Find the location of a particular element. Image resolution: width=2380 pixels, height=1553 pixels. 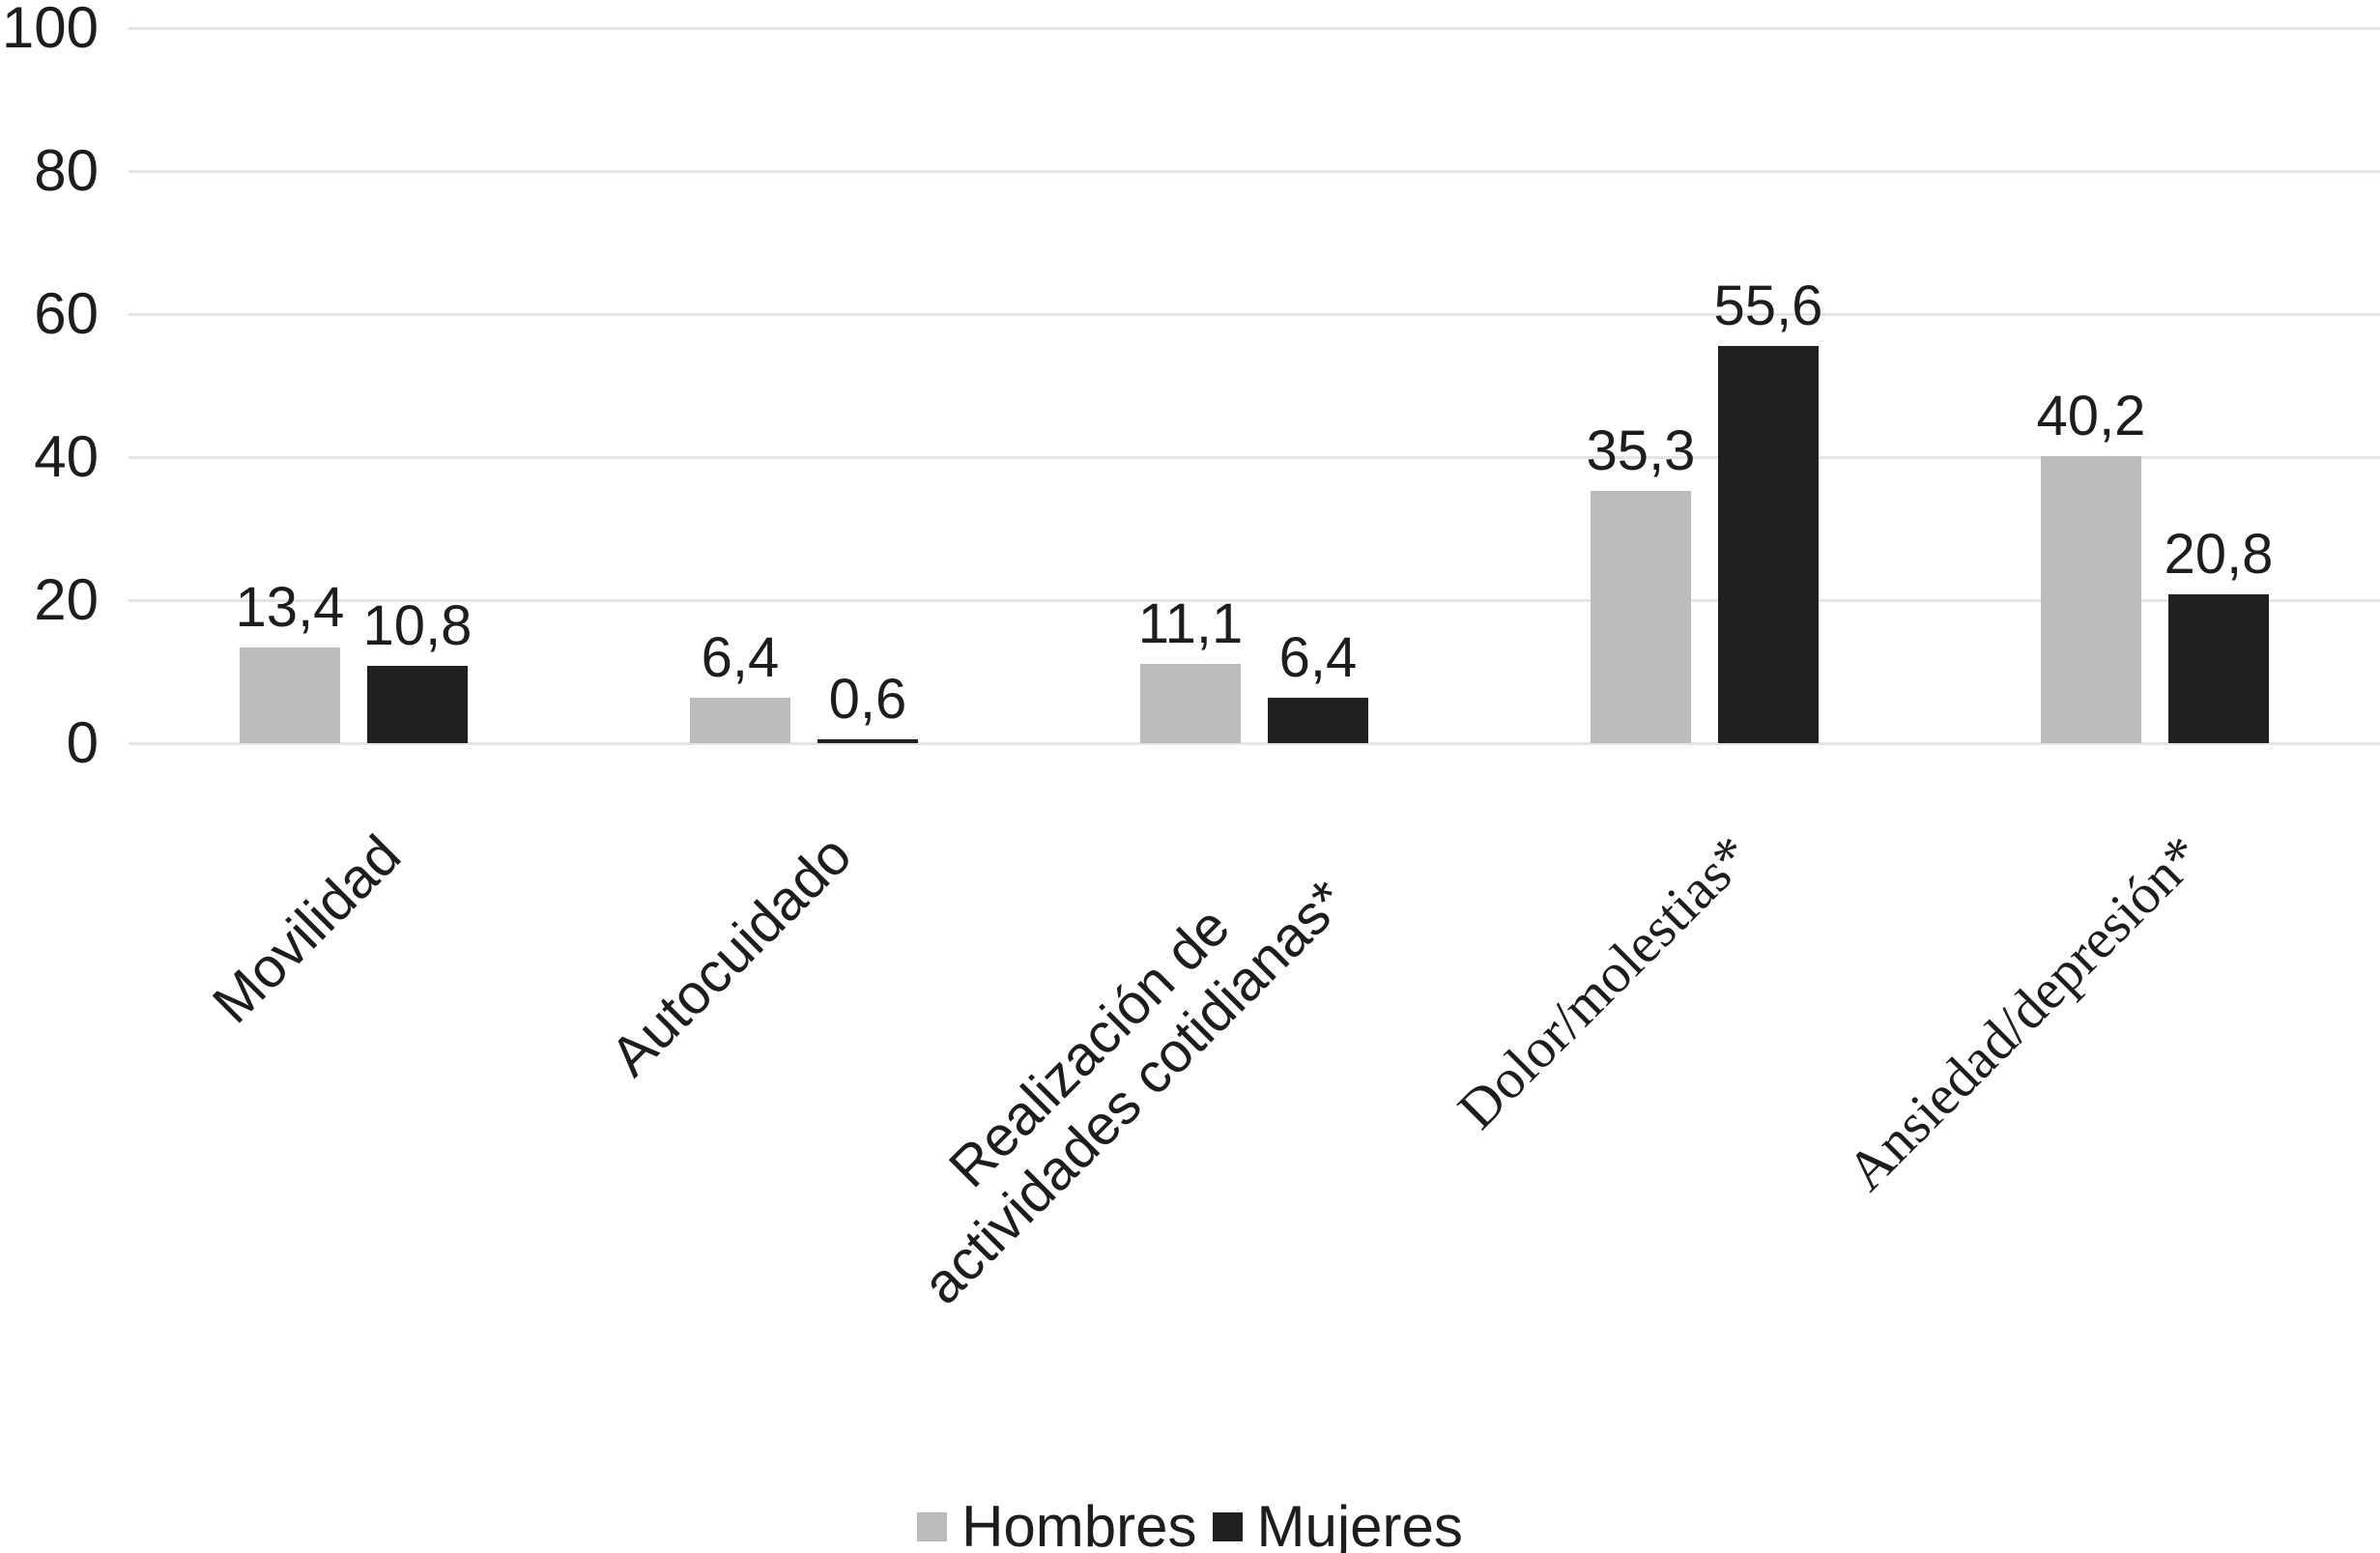

x-label-line: actividades cotidianas* is located at coordinates (1135, 1092).